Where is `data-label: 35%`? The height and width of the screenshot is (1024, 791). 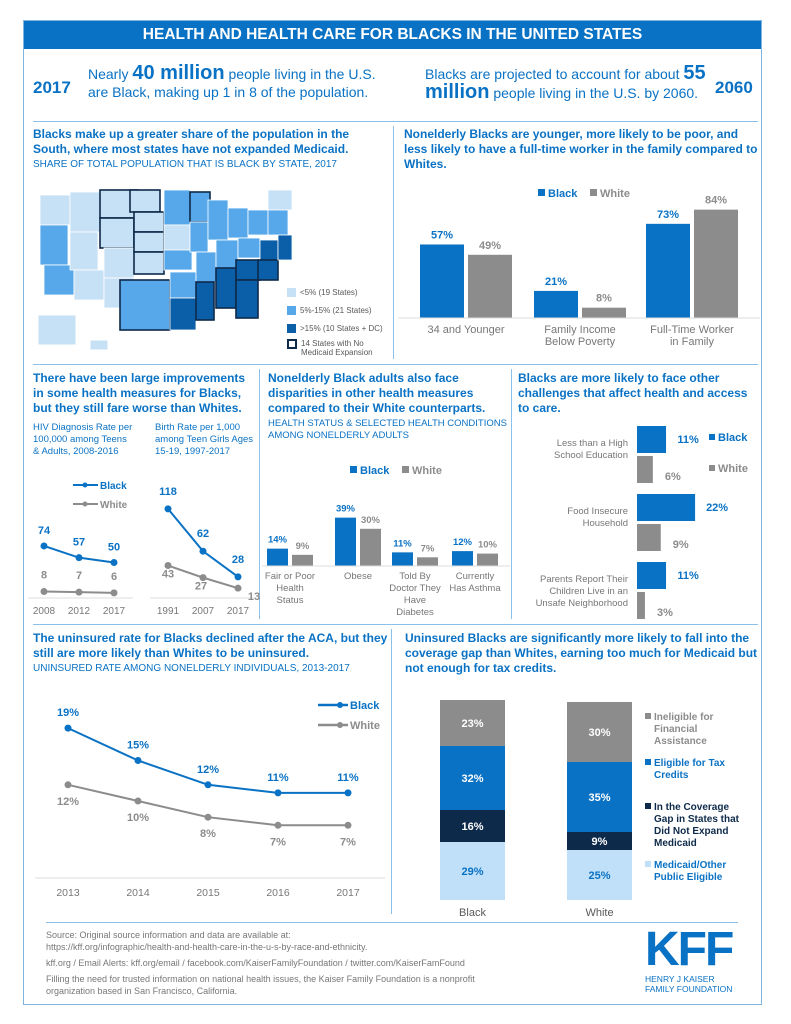 data-label: 35% is located at coordinates (599, 798).